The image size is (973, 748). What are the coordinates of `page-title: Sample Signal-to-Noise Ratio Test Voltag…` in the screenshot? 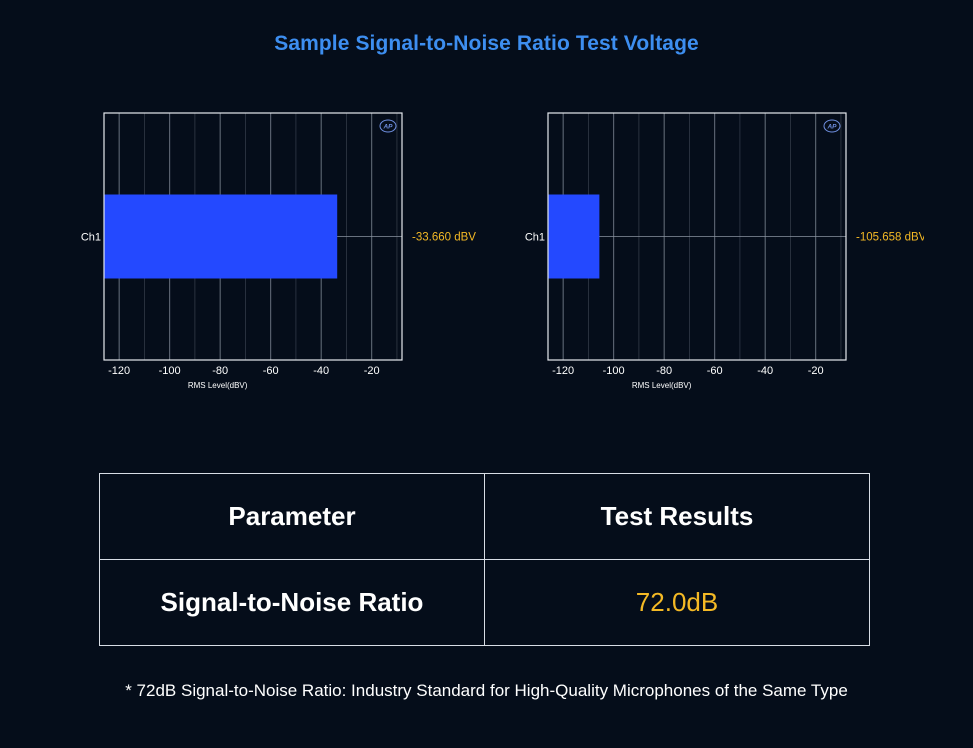 It's located at (486, 43).